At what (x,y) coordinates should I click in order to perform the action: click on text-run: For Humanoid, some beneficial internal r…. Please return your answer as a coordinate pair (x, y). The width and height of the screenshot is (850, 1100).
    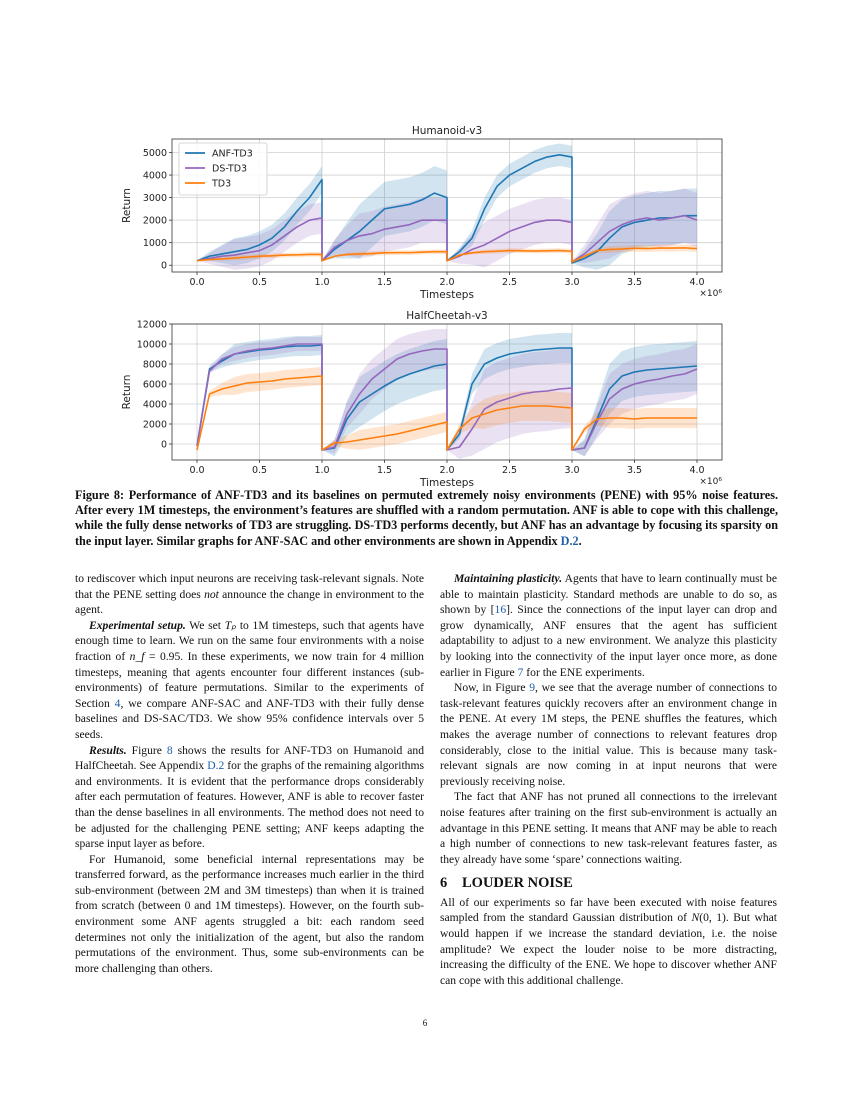
    Looking at the image, I should click on (249, 913).